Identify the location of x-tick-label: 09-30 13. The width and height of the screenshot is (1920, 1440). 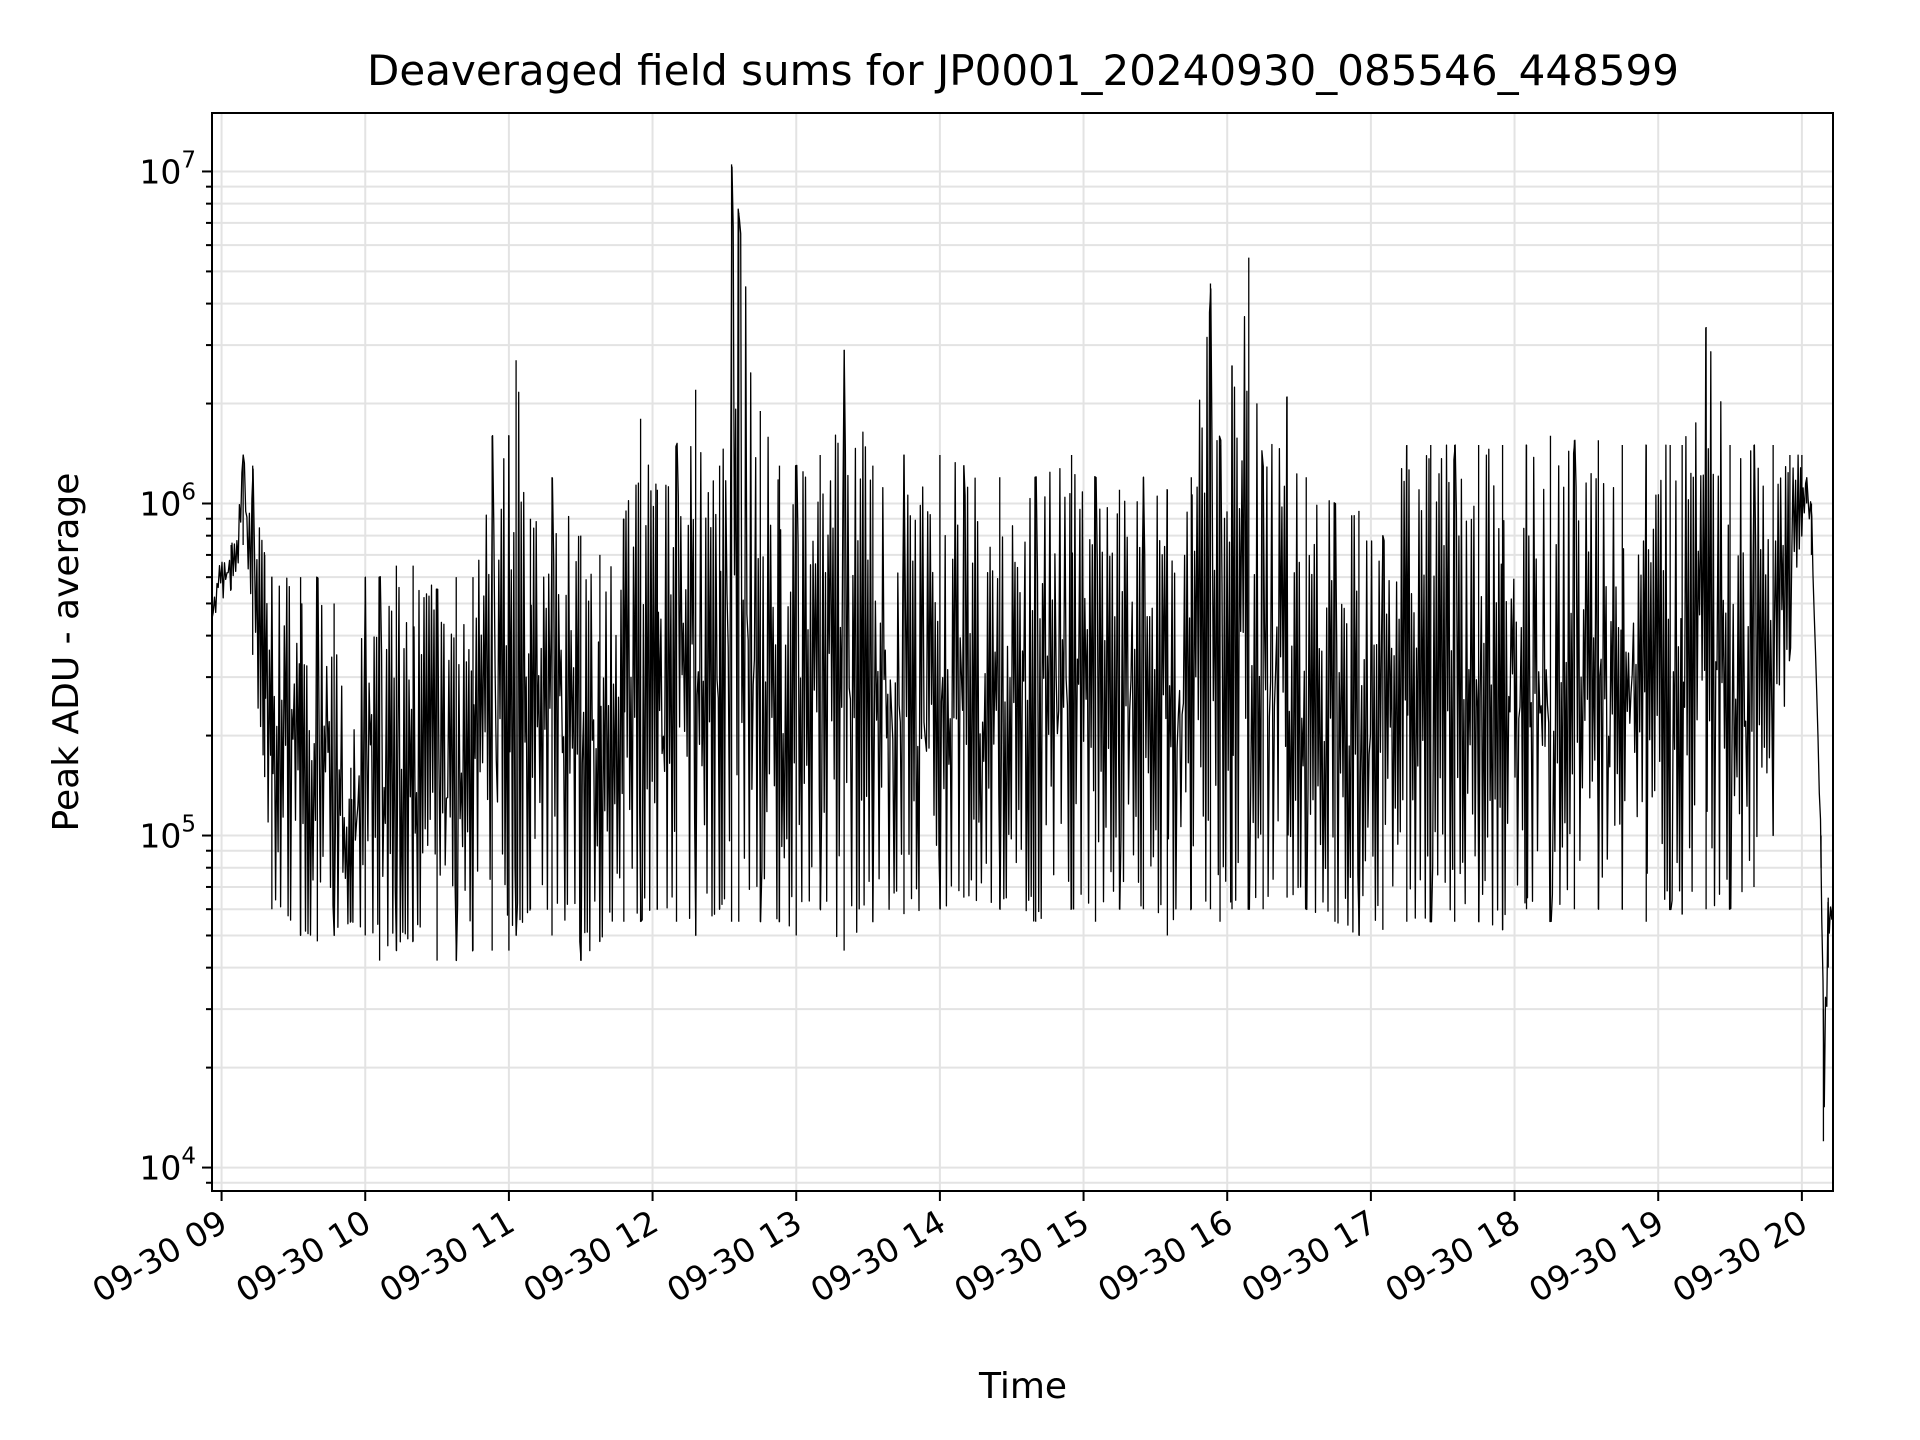
(734, 1256).